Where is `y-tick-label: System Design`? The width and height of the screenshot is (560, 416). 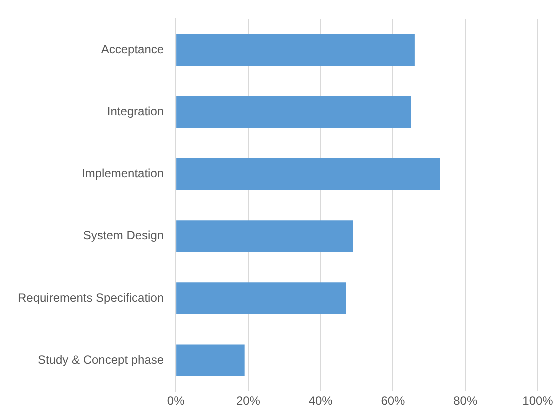 y-tick-label: System Design is located at coordinates (123, 235).